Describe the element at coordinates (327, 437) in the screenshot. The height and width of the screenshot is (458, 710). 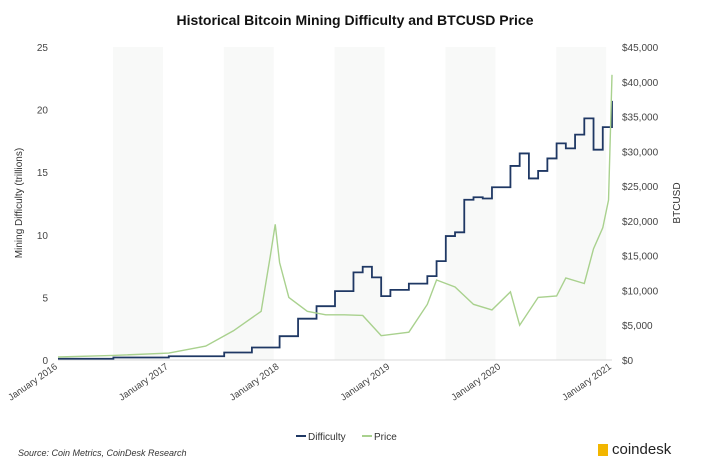
I see `legend-label: Difficulty` at that location.